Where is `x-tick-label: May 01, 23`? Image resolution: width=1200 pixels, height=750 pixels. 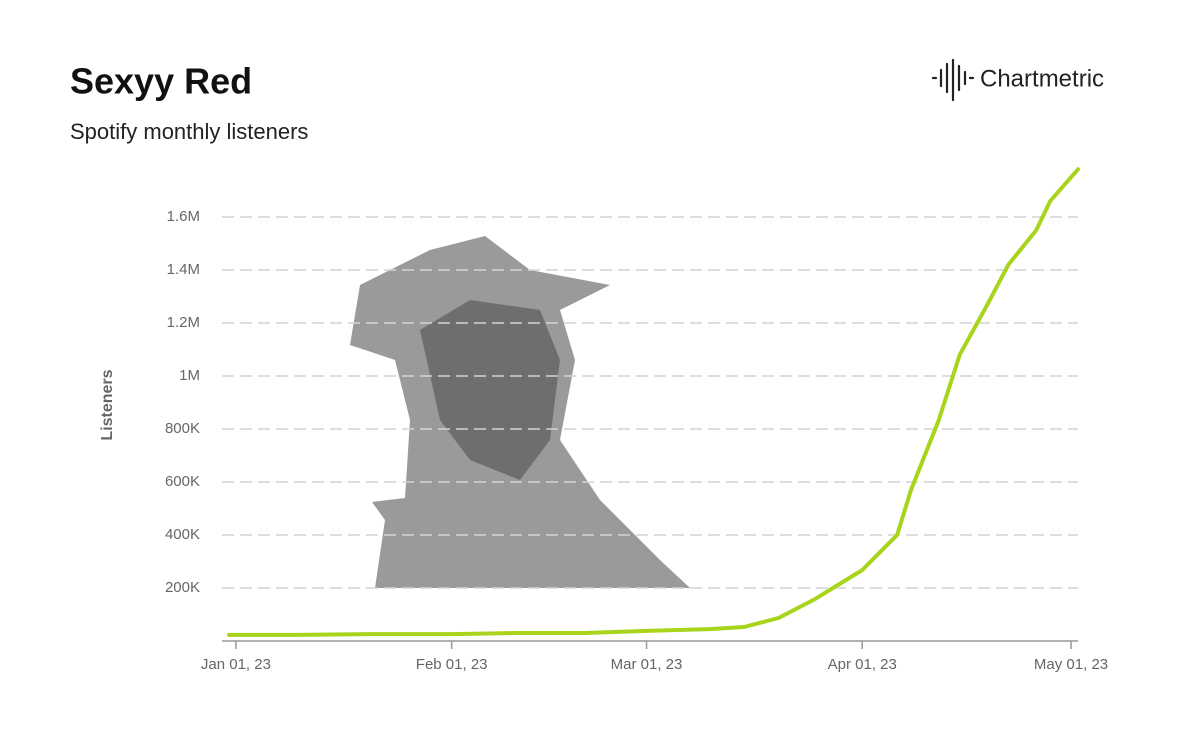
x-tick-label: May 01, 23 is located at coordinates (1071, 664).